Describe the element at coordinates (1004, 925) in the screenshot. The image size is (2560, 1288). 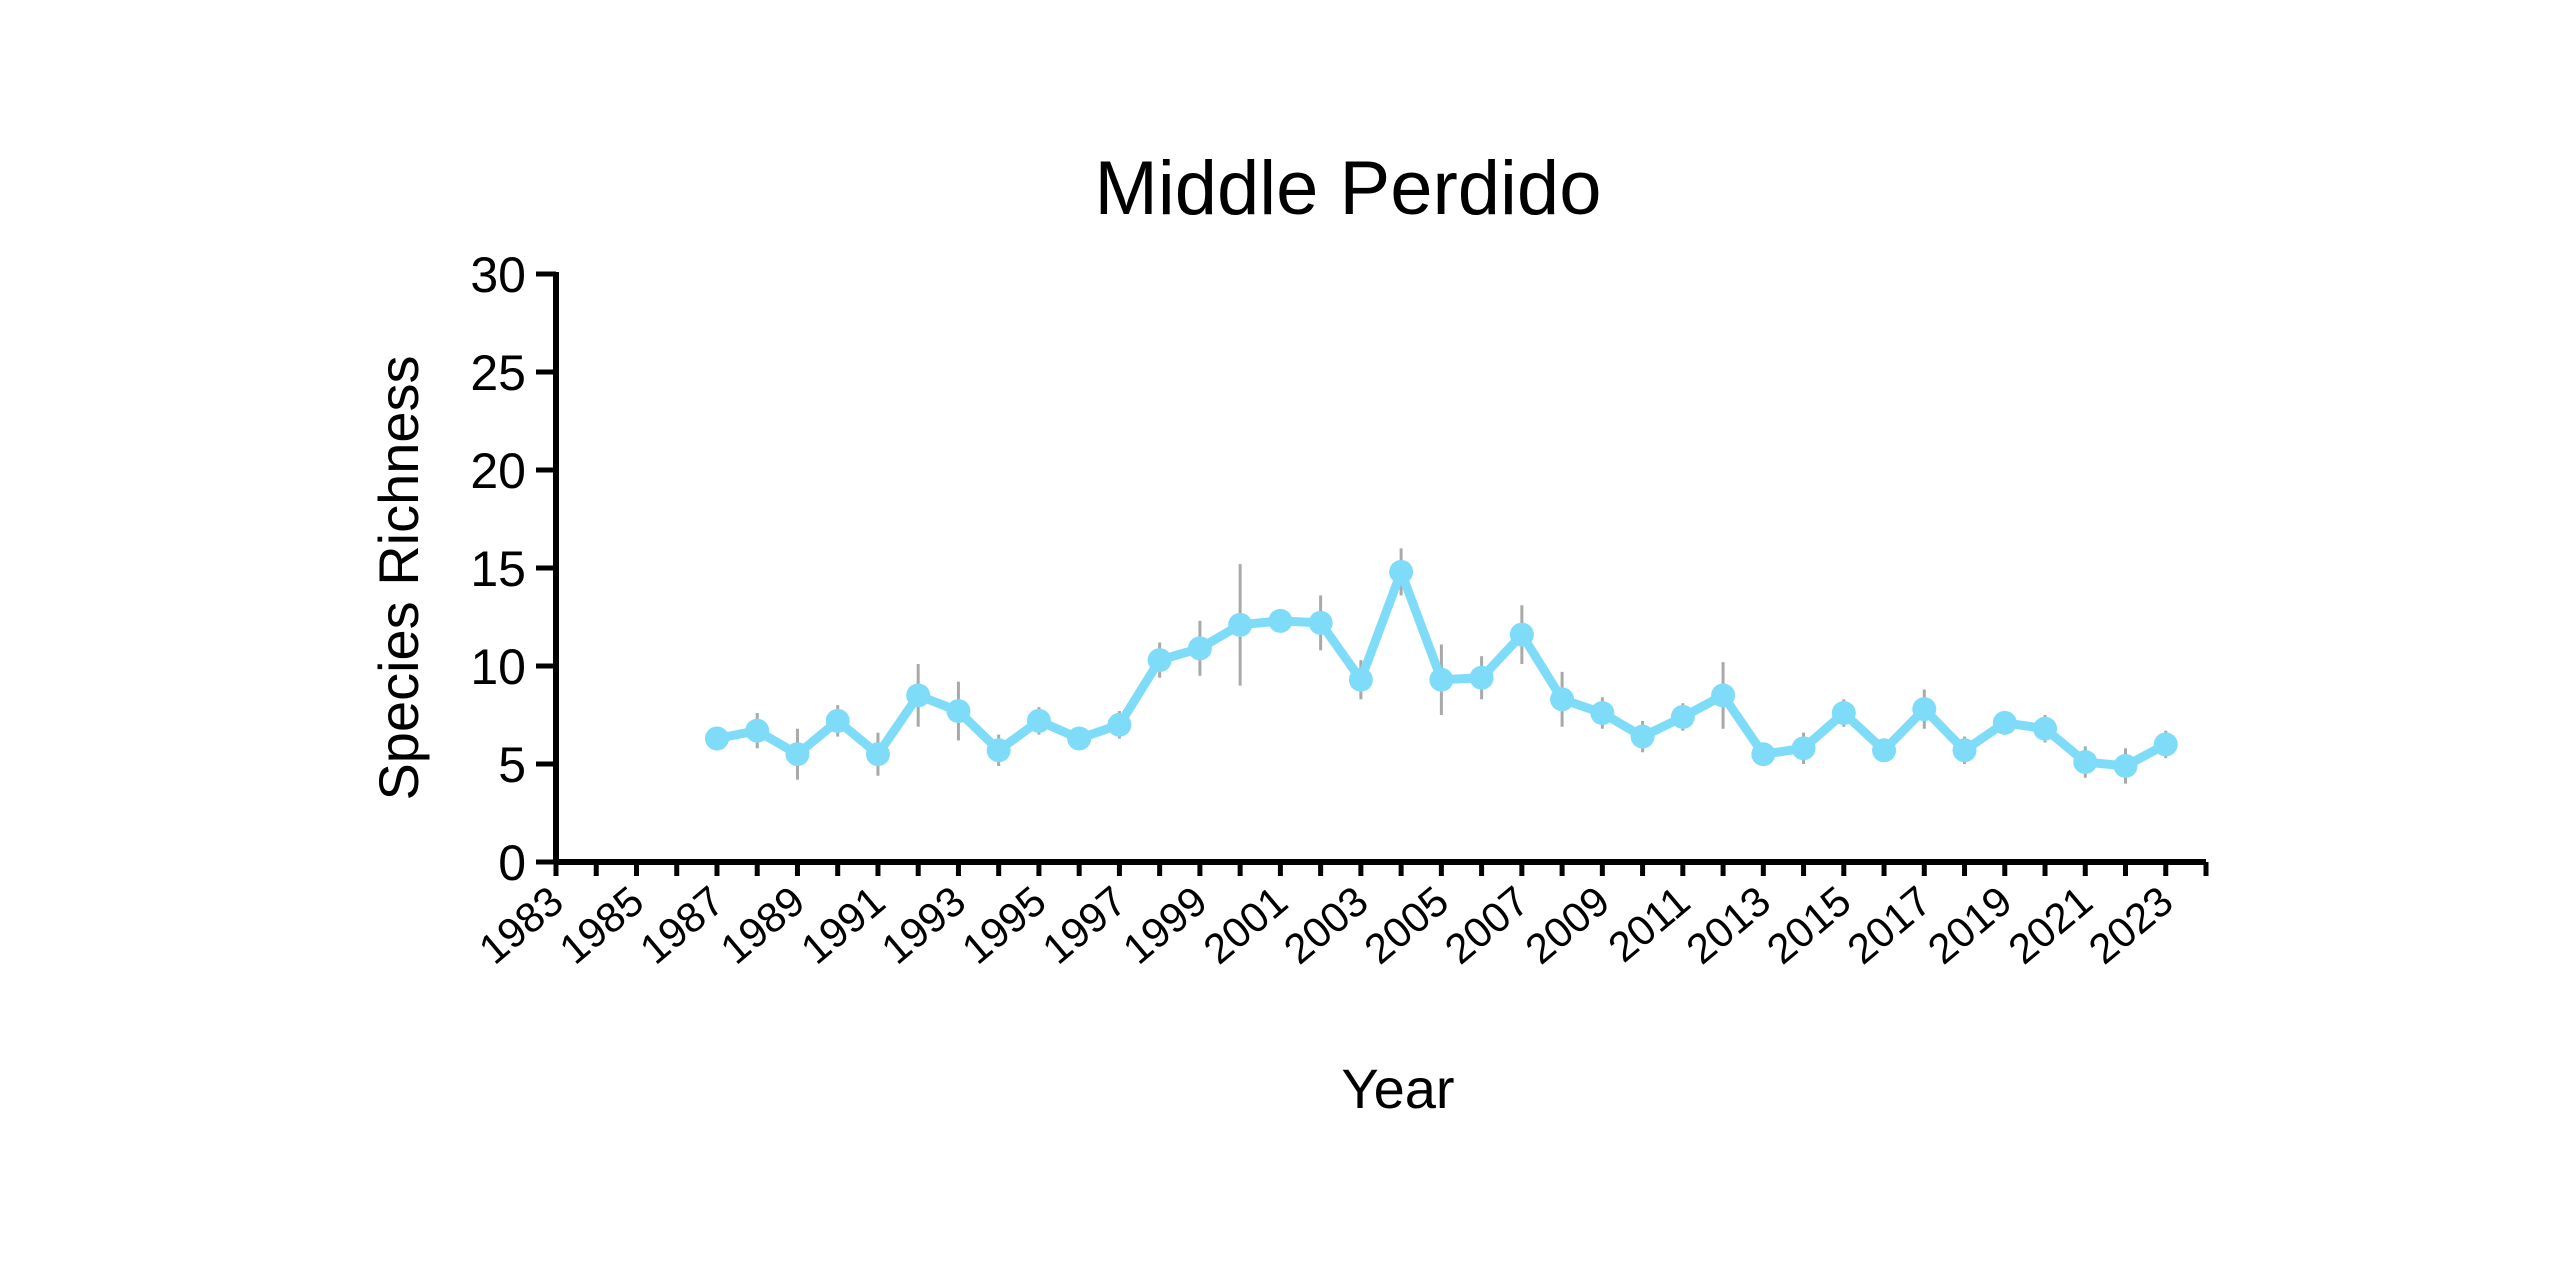
I see `x-tick-label: 1995` at that location.